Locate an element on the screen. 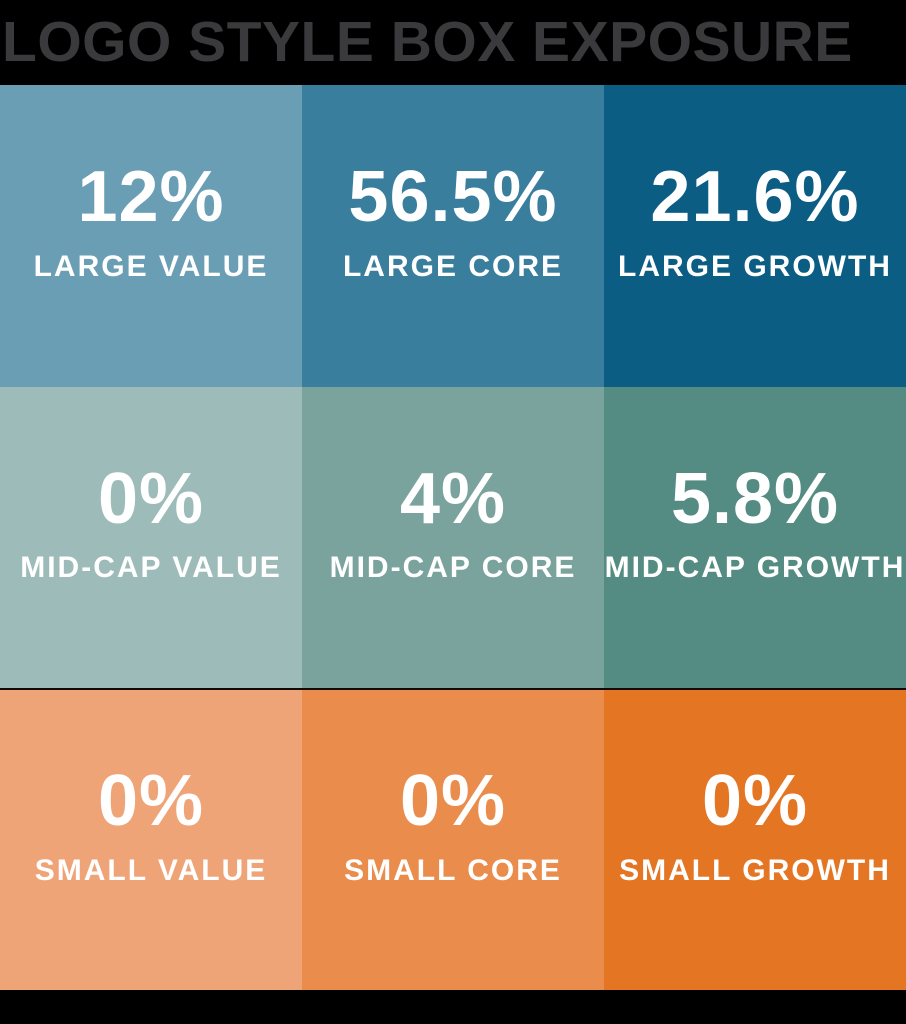 This screenshot has height=1024, width=906. cell-small-growth: 0% SMALL GROWTH is located at coordinates (755, 839).